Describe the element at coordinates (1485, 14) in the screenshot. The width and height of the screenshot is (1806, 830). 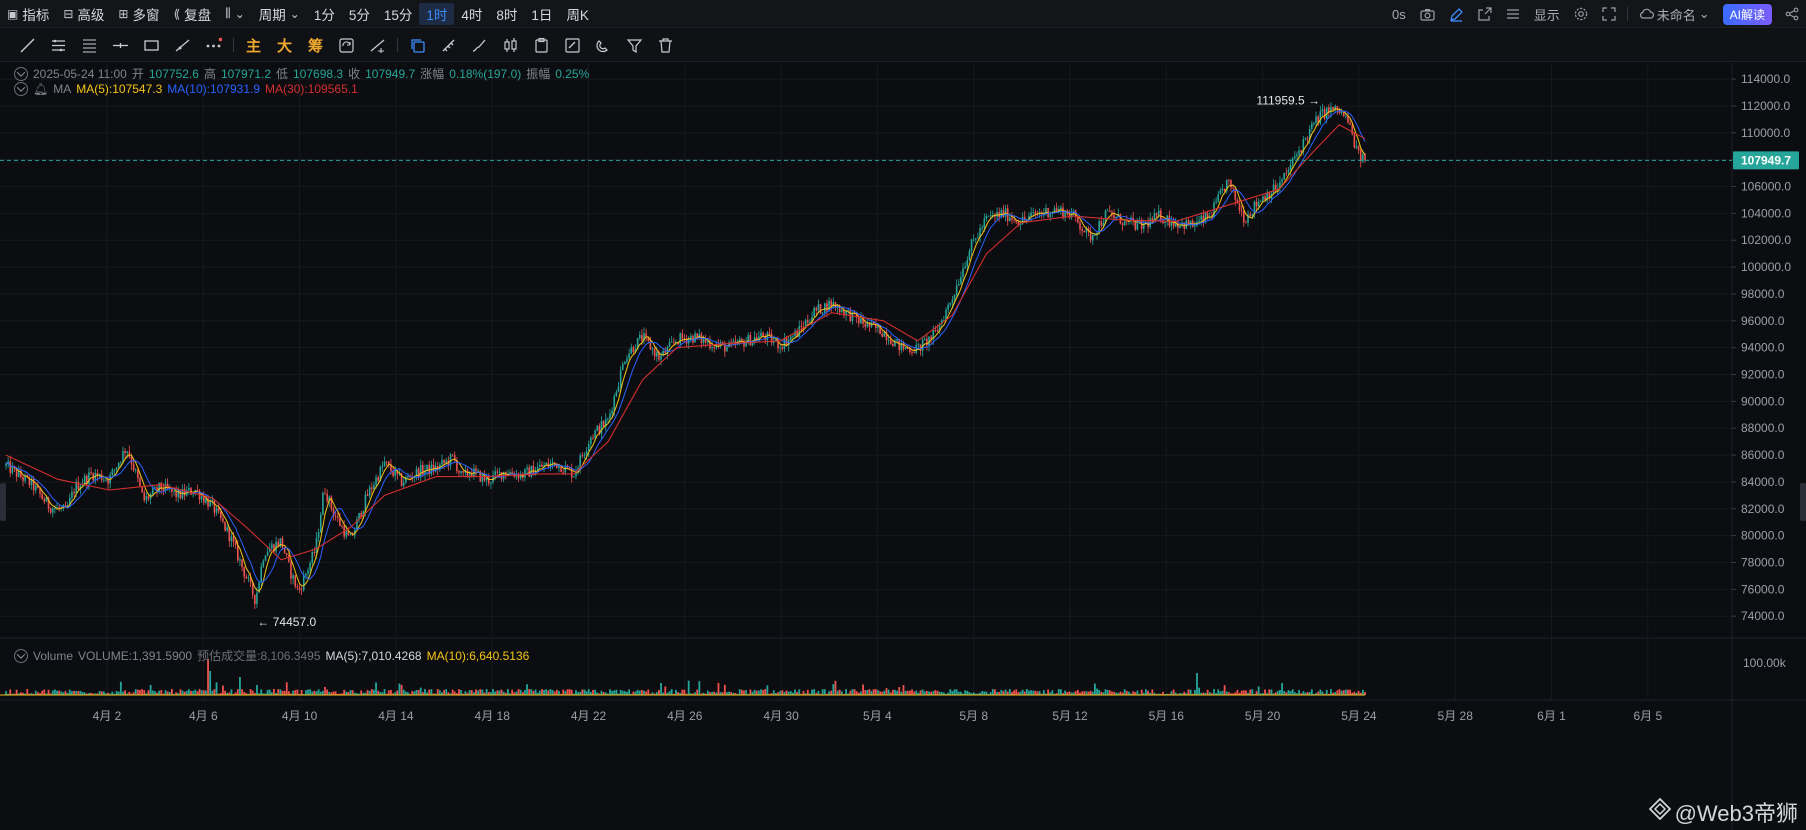
I see `popout-icon` at that location.